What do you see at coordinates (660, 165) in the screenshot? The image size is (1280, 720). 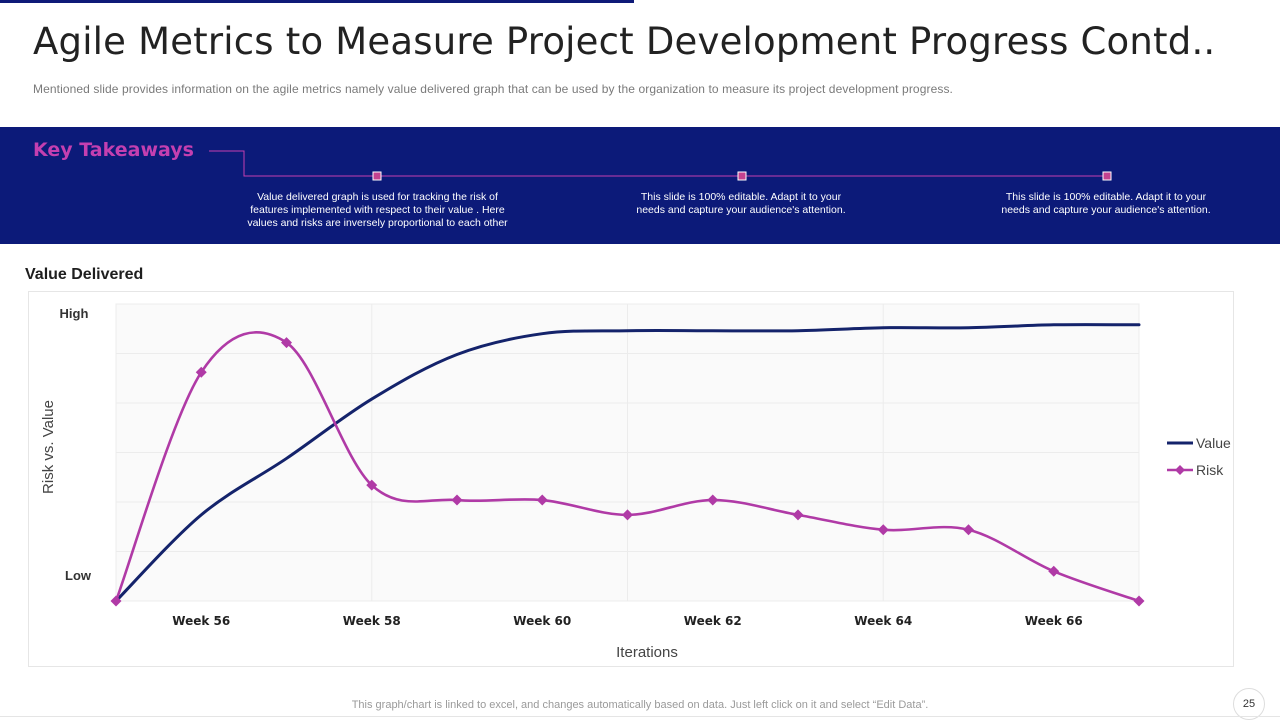 I see `takeaways-connector` at bounding box center [660, 165].